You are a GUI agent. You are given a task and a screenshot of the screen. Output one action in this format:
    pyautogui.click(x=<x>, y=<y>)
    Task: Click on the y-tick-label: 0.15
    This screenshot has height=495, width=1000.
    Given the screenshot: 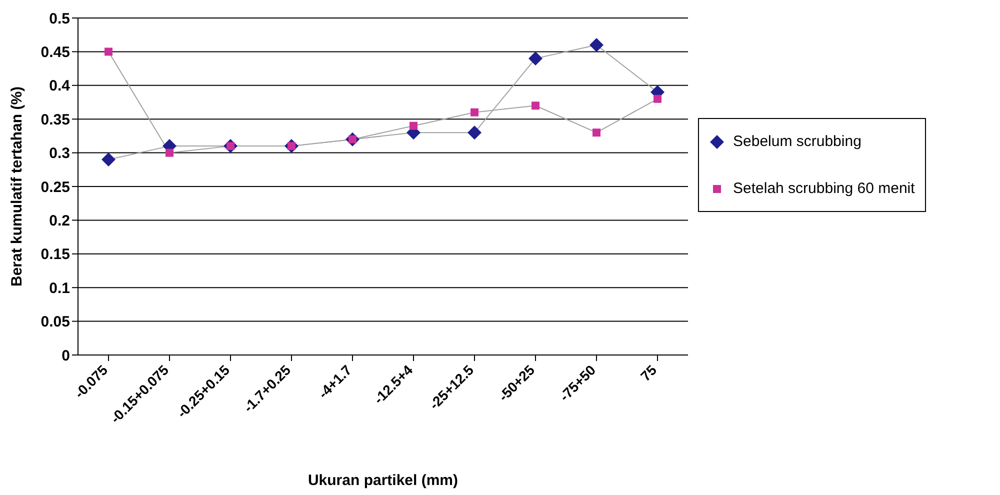 What is the action you would take?
    pyautogui.click(x=55, y=255)
    